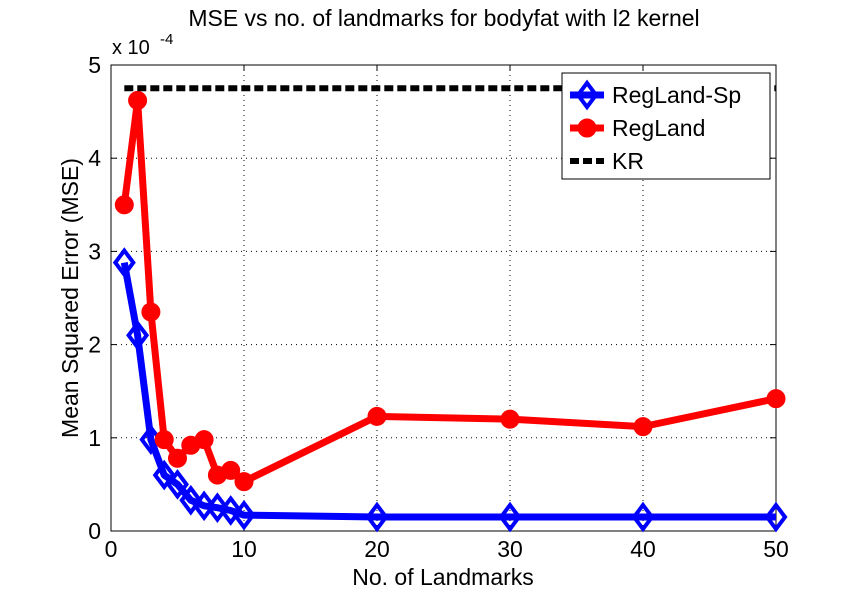  Describe the element at coordinates (658, 128) in the screenshot. I see `legend-label: RegLand` at that location.